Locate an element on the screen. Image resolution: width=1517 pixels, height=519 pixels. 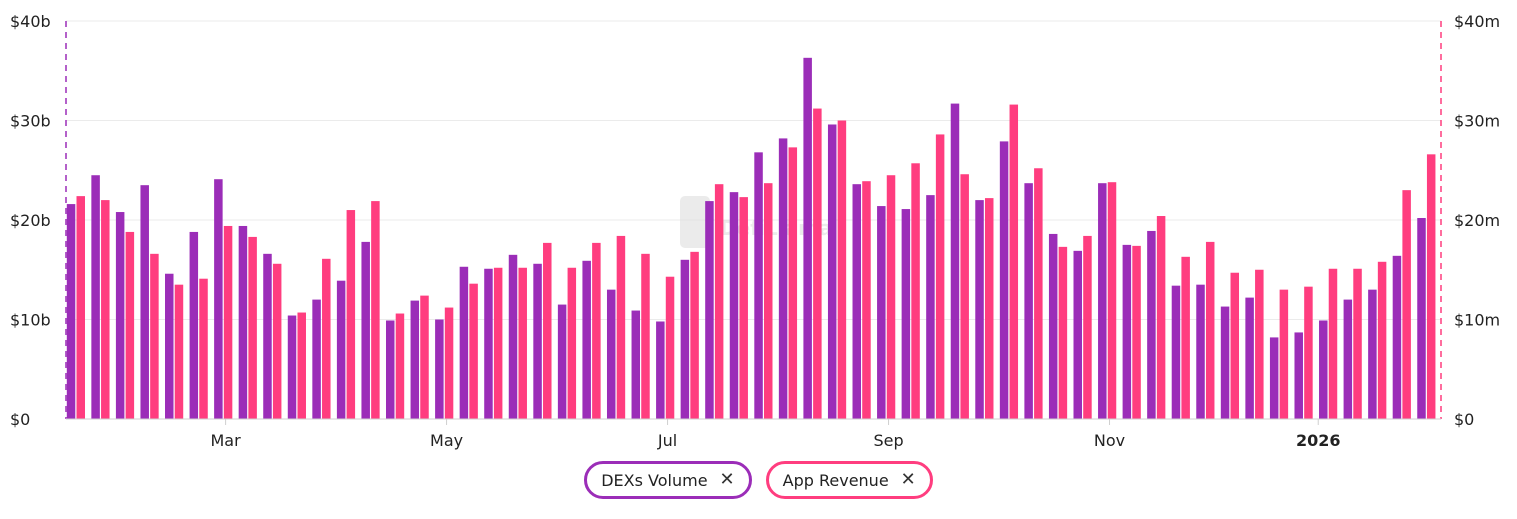
legend: DEXs Volume ✕ App Revenue ✕ is located at coordinates (758, 480).